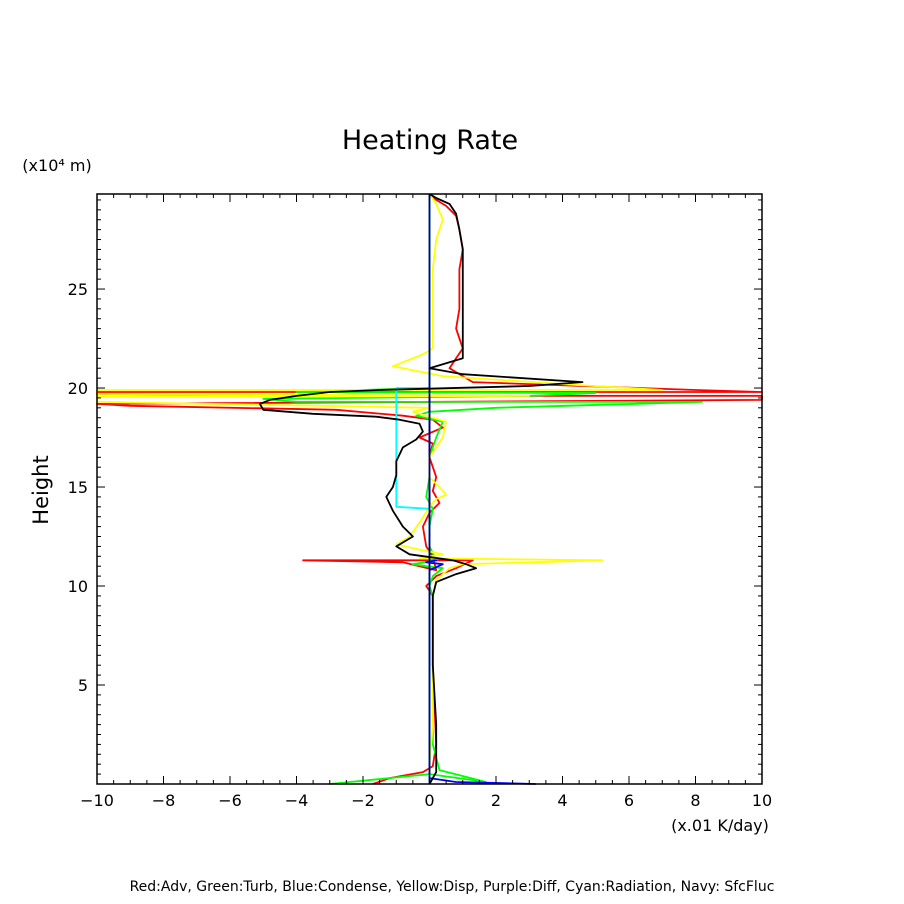 Image resolution: width=904 pixels, height=904 pixels. I want to click on x-tick-label: −6, so click(230, 800).